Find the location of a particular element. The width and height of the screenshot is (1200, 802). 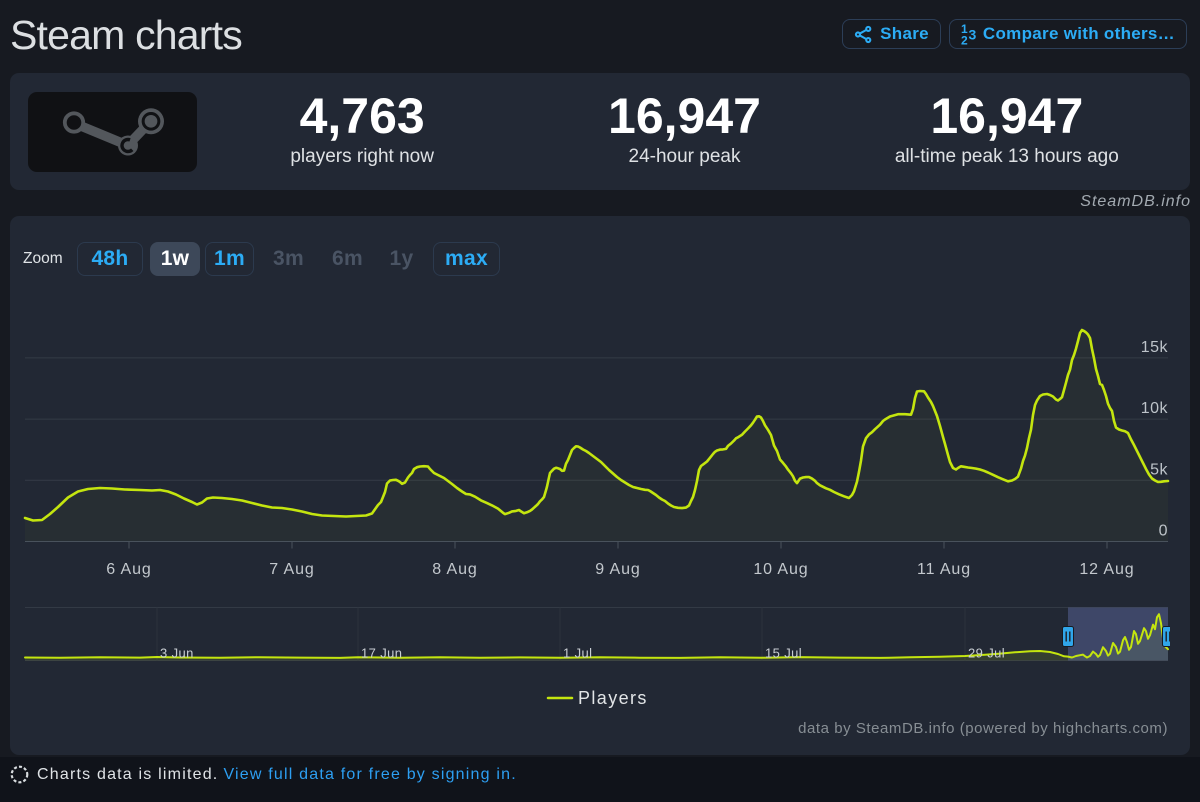

svg-text: 0 is located at coordinates (1163, 531).